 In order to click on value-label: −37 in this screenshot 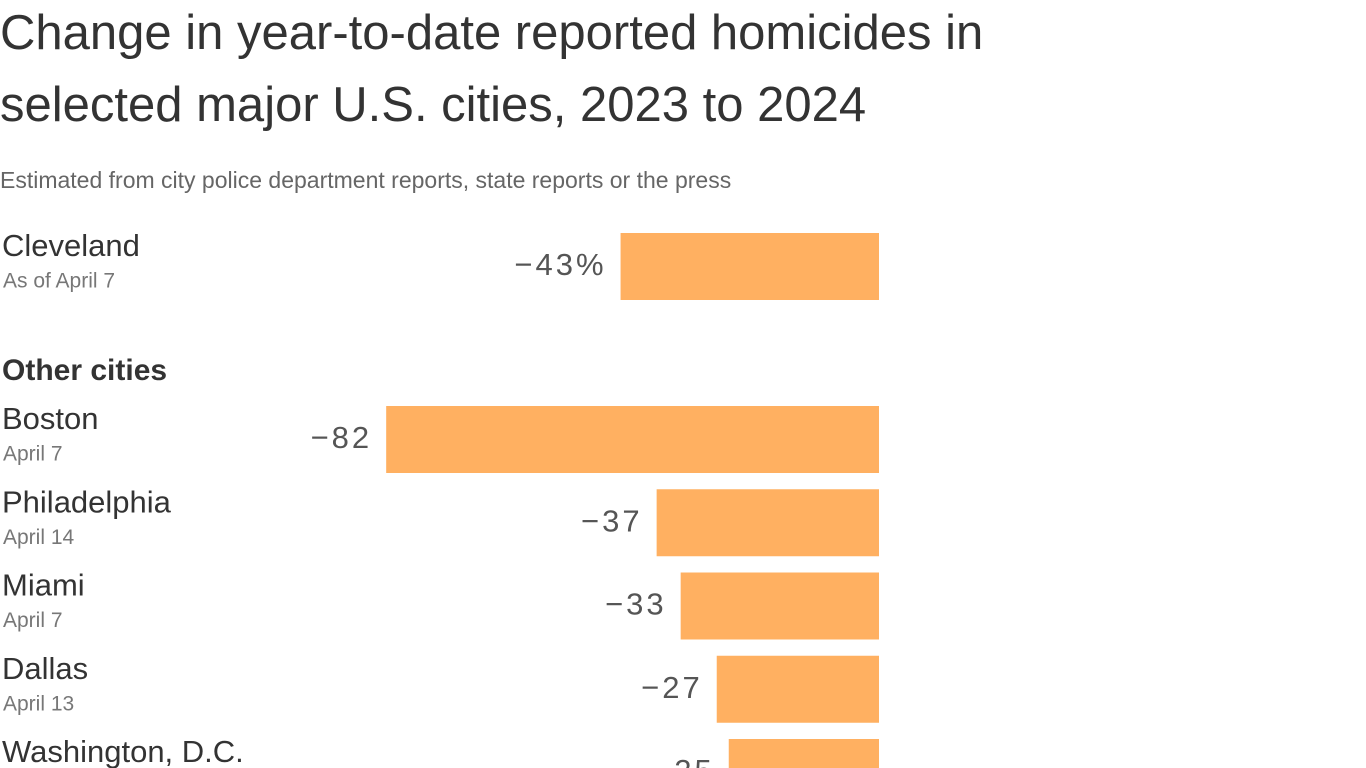, I will do `click(612, 520)`.